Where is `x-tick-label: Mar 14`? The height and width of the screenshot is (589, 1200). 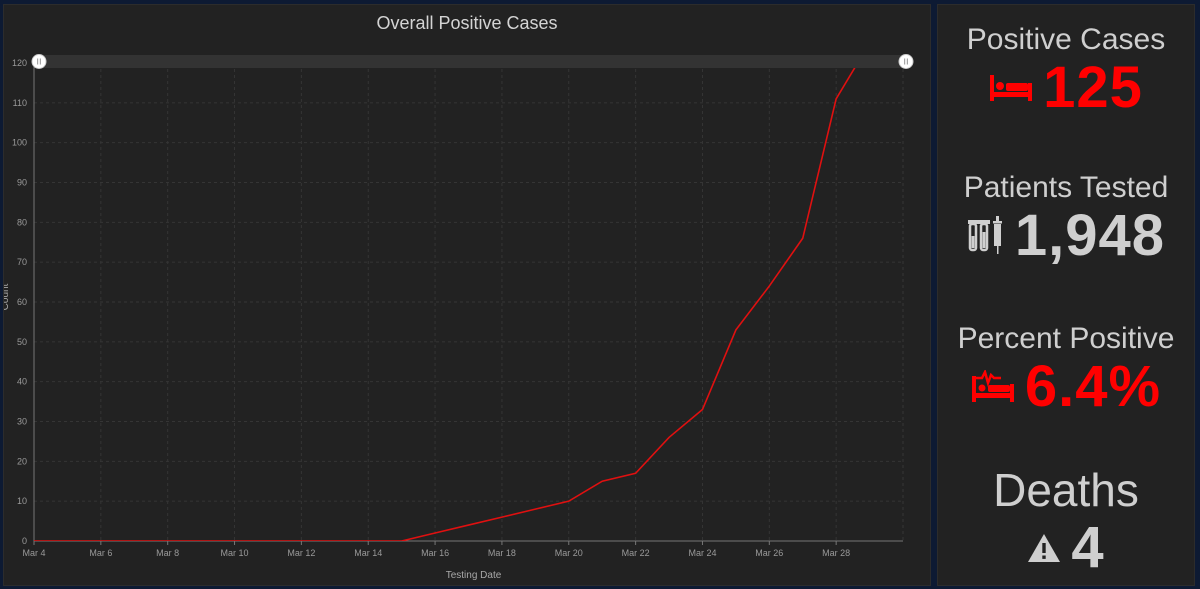
x-tick-label: Mar 14 is located at coordinates (368, 553).